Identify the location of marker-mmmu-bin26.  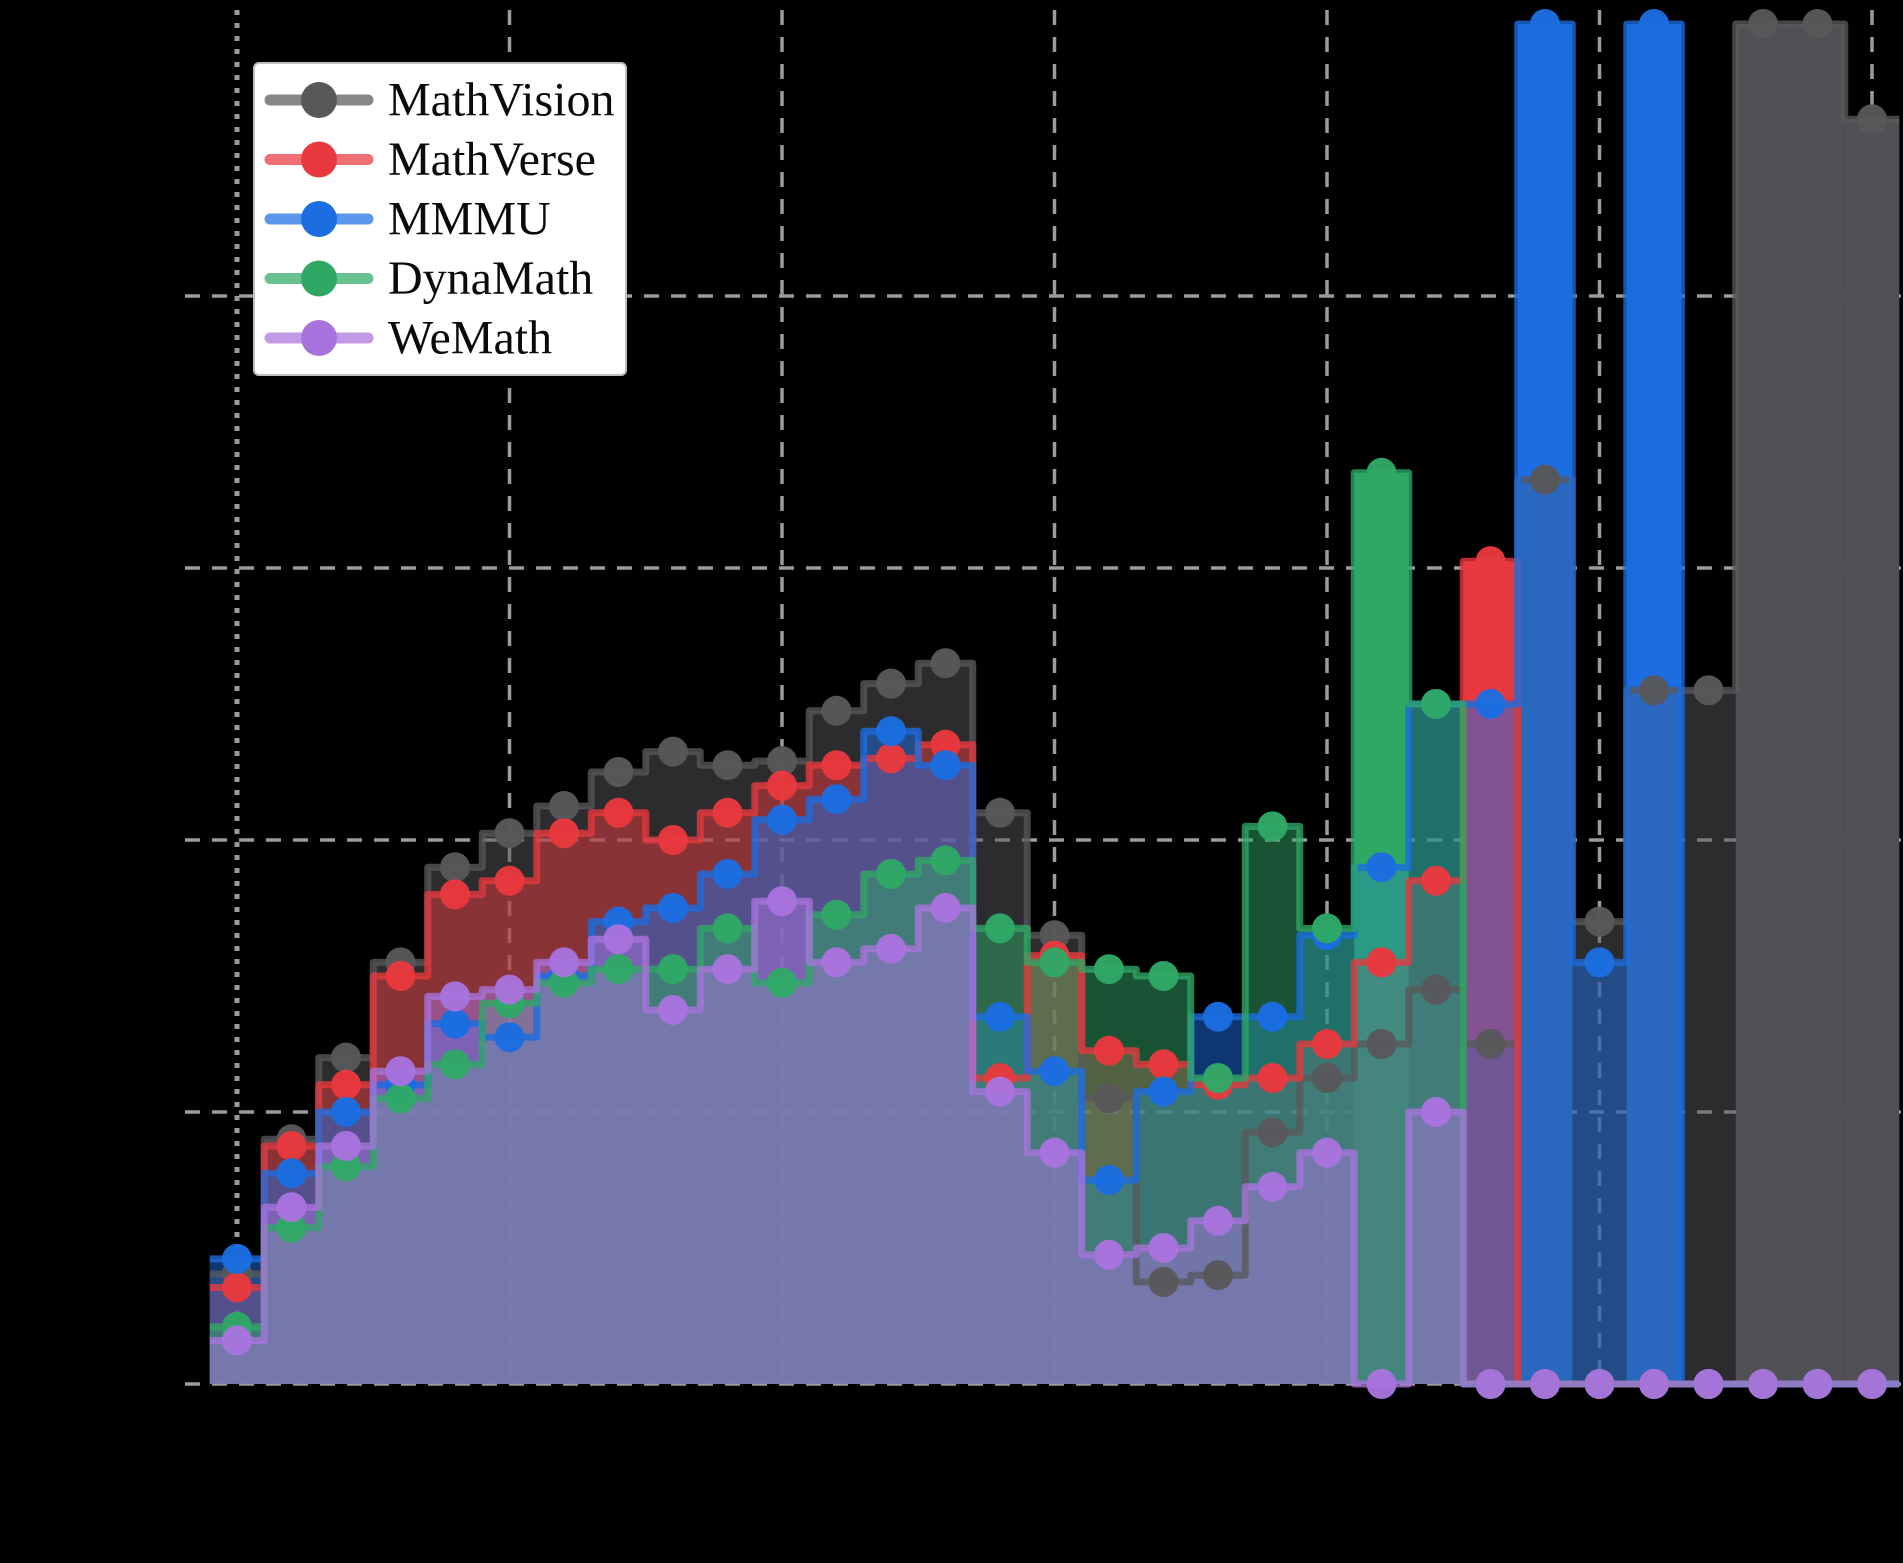
(1599, 962).